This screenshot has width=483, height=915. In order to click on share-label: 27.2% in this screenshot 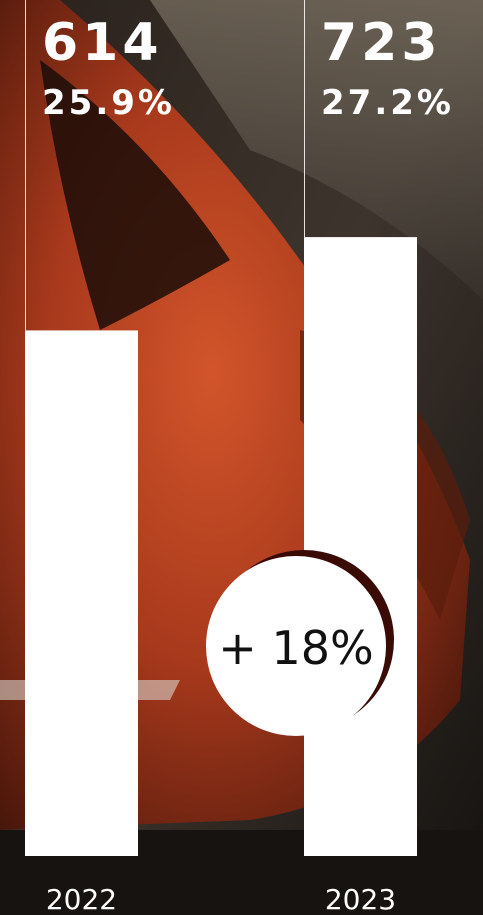, I will do `click(387, 103)`.